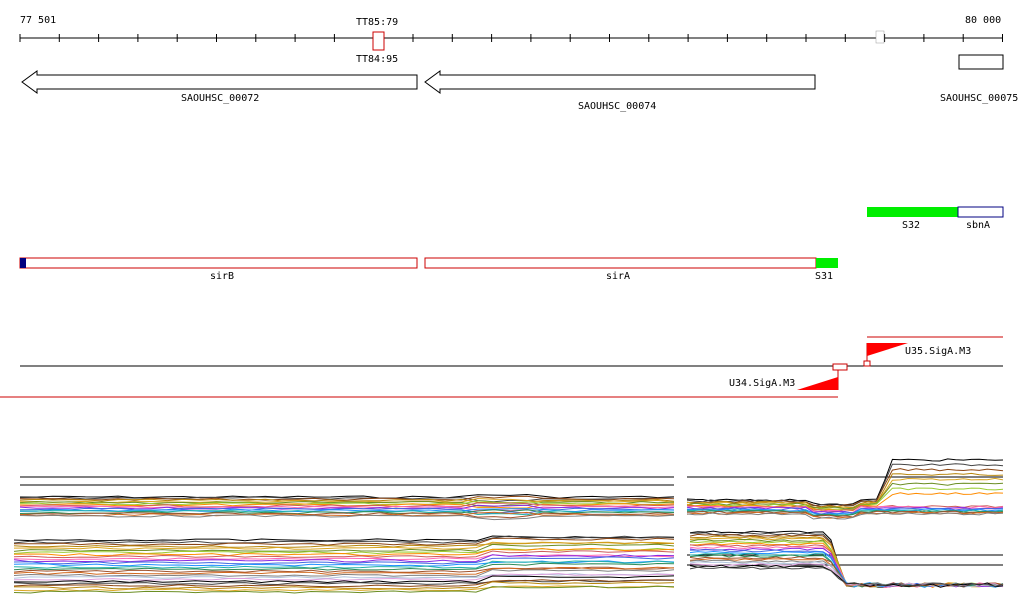  Describe the element at coordinates (762, 383) in the screenshot. I see `promoter-u34-label: U34.SigA.M3` at that location.